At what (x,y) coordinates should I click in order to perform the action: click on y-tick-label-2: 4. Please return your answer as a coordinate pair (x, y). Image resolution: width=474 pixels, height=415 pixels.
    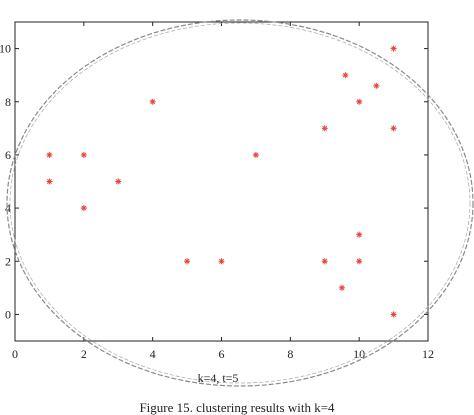
    Looking at the image, I should click on (8, 208).